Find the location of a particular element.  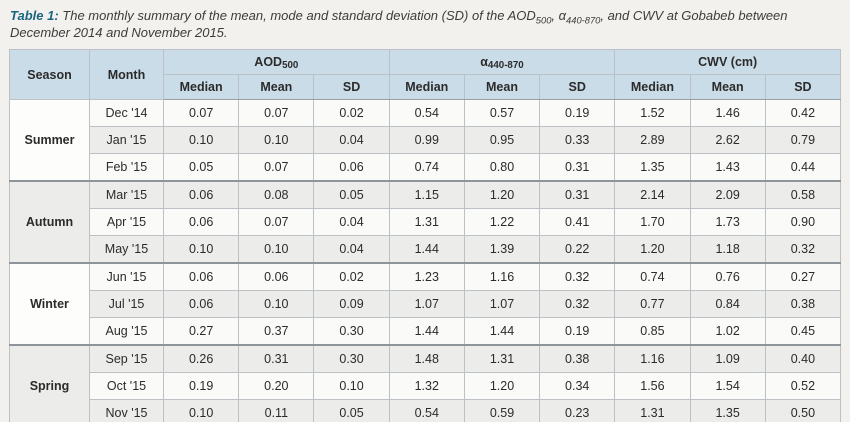

value-cell: 0.90 is located at coordinates (803, 222).